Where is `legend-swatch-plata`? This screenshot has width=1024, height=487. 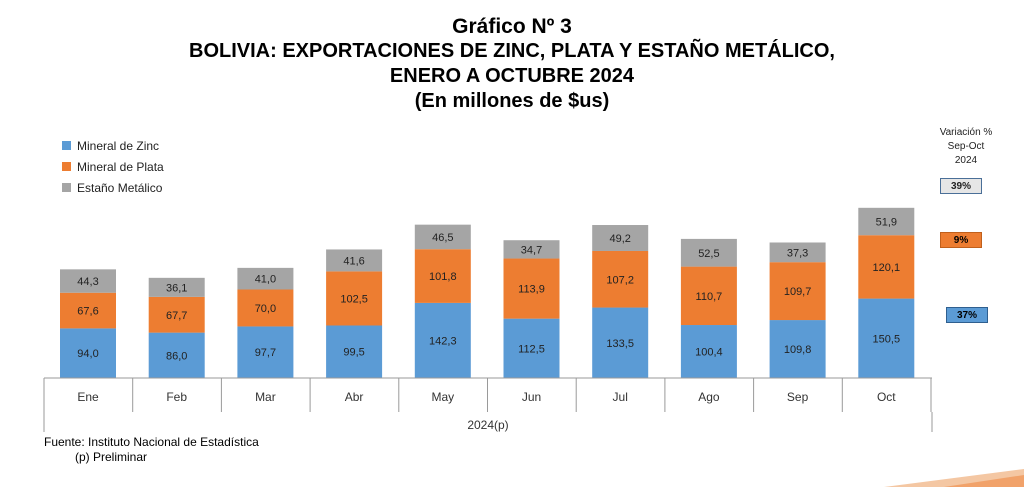 legend-swatch-plata is located at coordinates (66, 166).